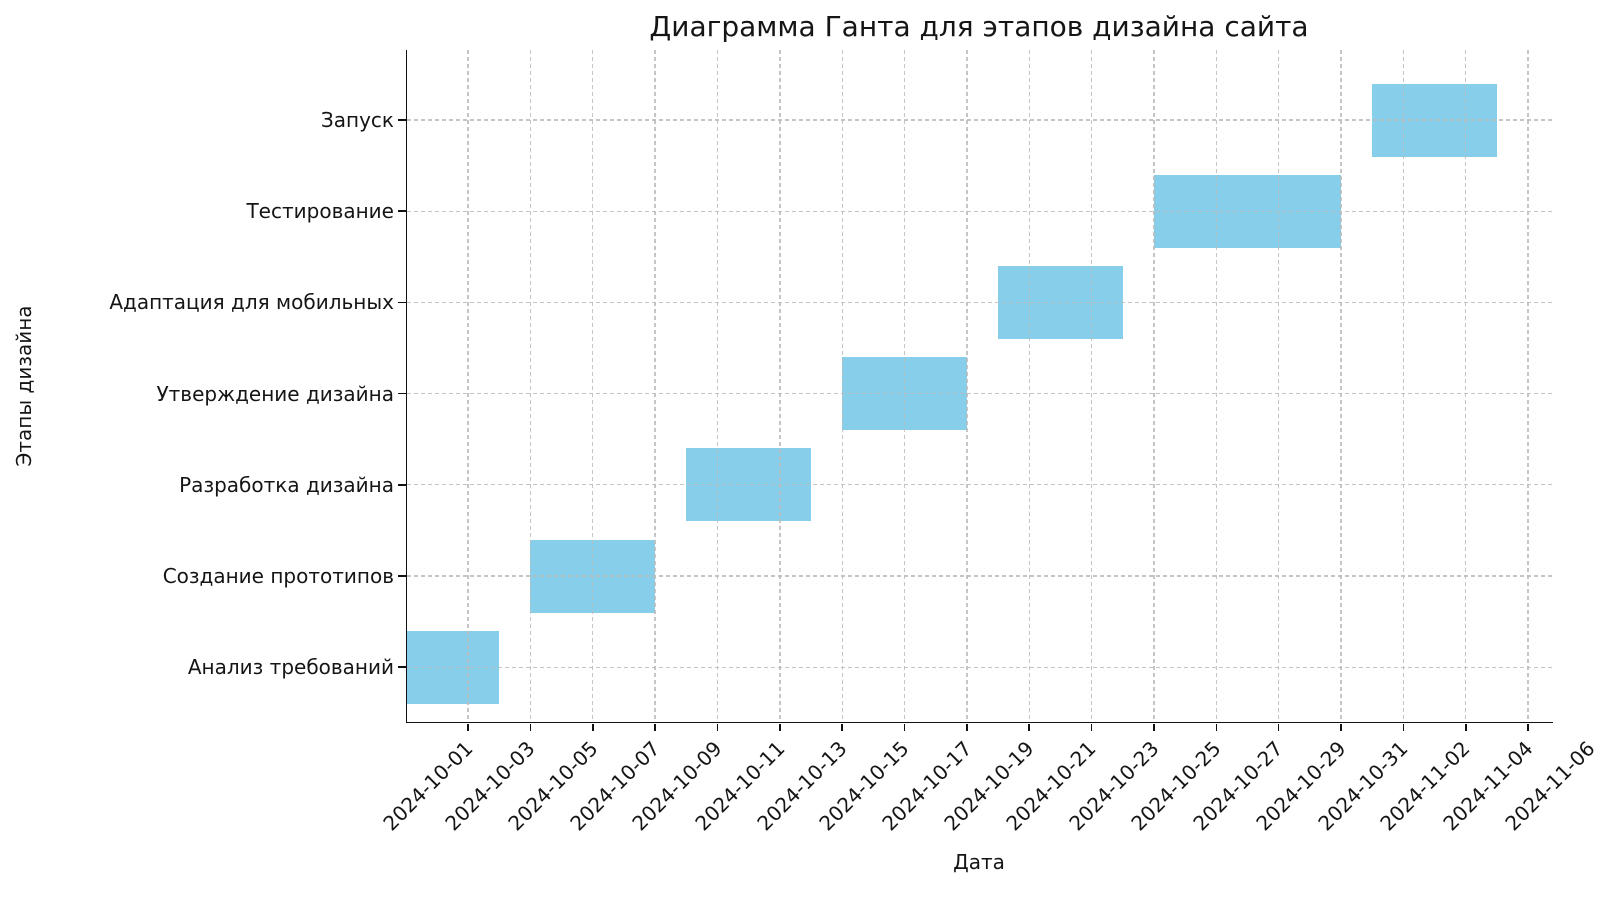 The height and width of the screenshot is (908, 1600). What do you see at coordinates (979, 862) in the screenshot?
I see `x-axis-label: Дата` at bounding box center [979, 862].